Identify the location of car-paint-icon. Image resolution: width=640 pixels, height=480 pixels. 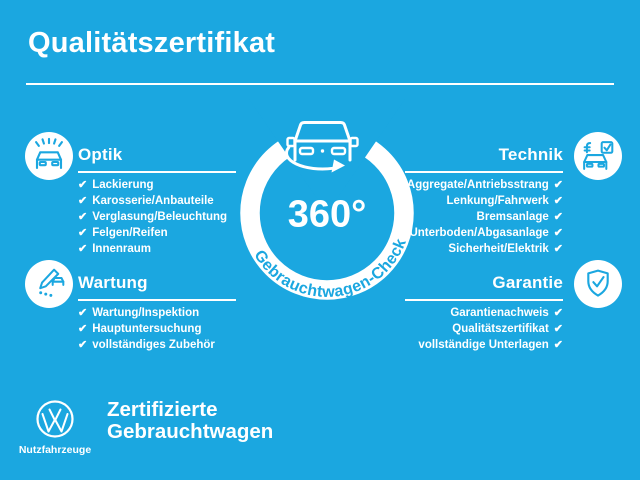
(49, 153).